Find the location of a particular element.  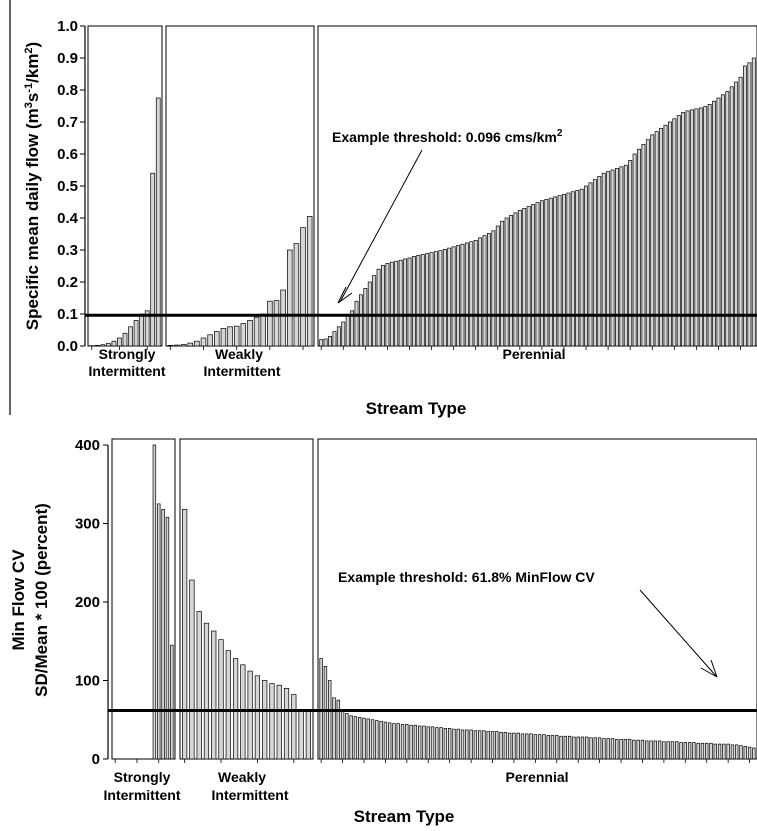

bottom-annotation-arrow is located at coordinates (678, 633).